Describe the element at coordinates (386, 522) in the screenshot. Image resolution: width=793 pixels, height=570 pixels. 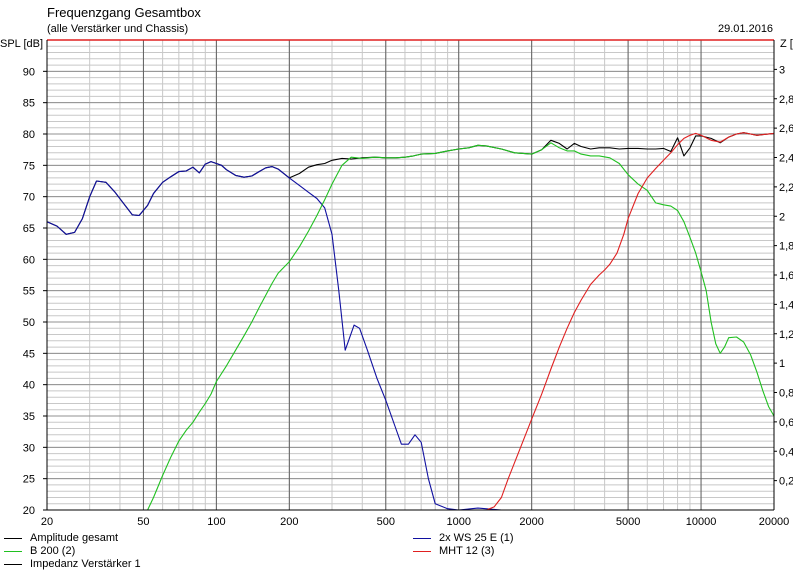
I see `x-tick-label: 500` at that location.